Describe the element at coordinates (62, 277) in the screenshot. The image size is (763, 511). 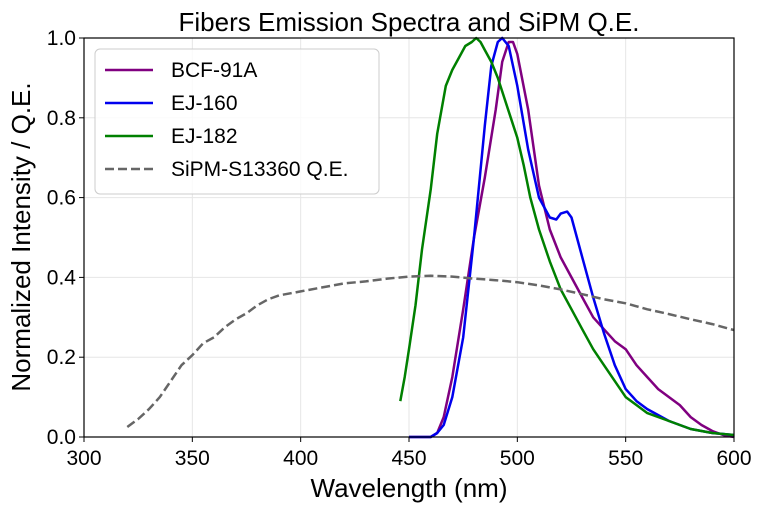
I see `y-tick-label: 0.4` at that location.